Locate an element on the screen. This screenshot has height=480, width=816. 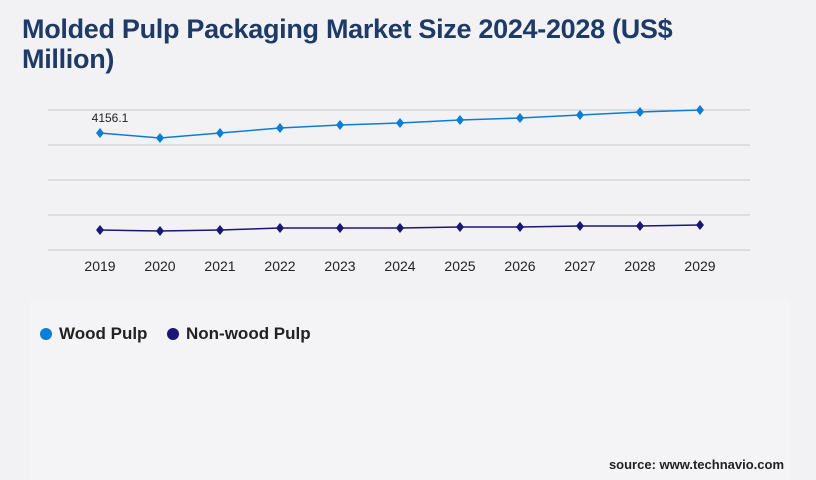
legend-item-non-wood-pulp: Non-wood Pulp is located at coordinates (239, 334).